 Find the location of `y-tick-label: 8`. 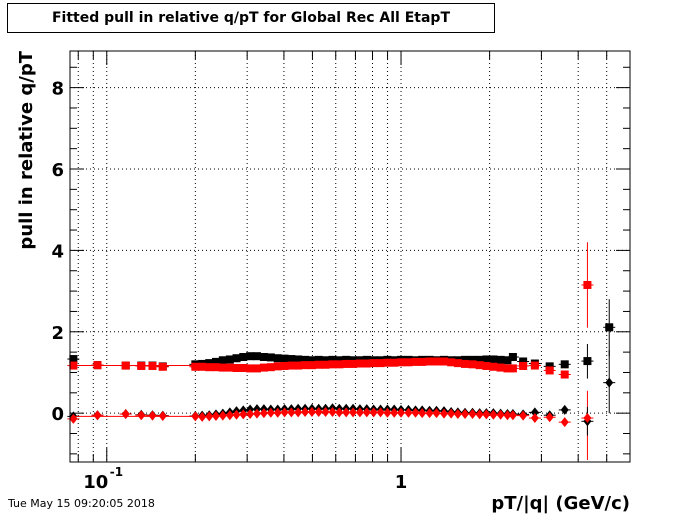

y-tick-label: 8 is located at coordinates (57, 89).